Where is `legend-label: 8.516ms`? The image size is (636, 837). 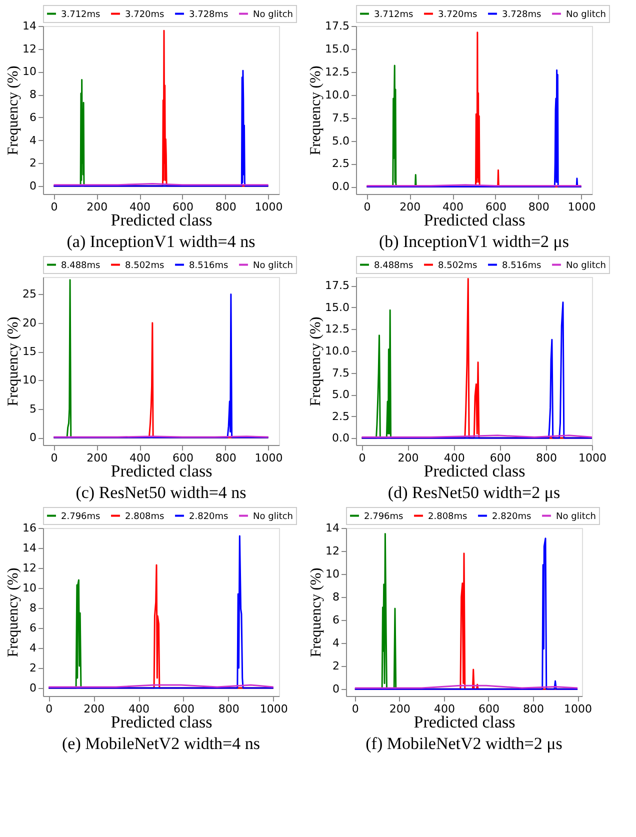
legend-label: 8.516ms is located at coordinates (522, 265).